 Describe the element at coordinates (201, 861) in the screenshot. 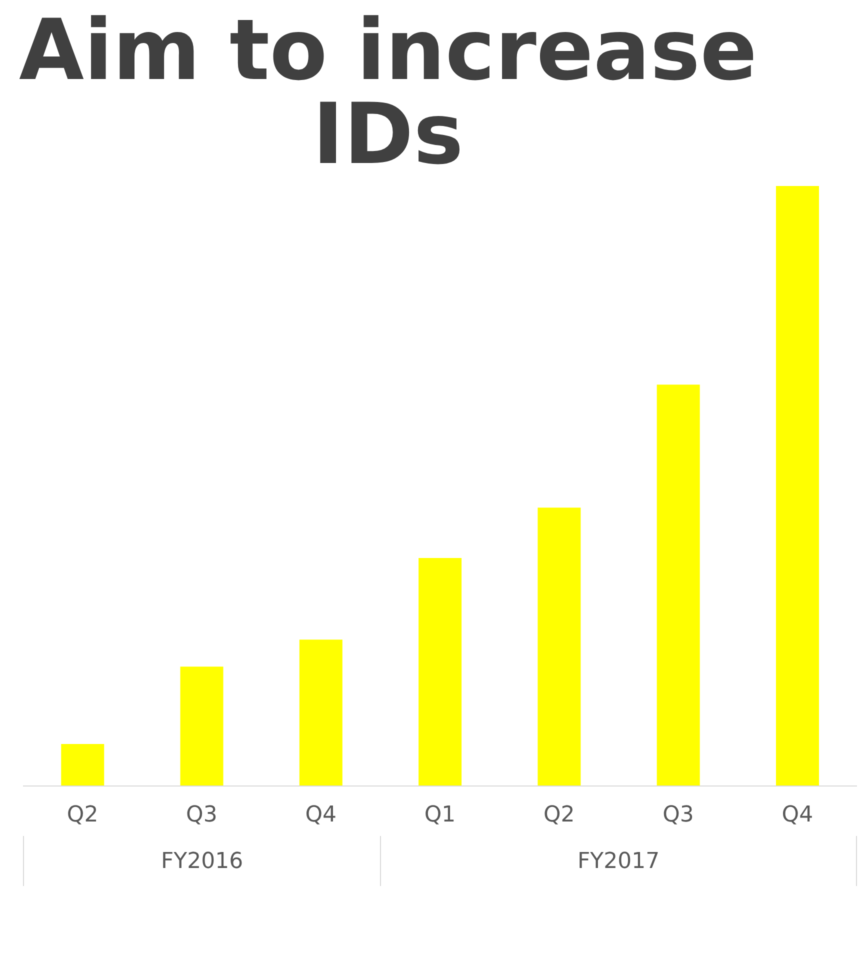

I see `text: FY2016` at that location.